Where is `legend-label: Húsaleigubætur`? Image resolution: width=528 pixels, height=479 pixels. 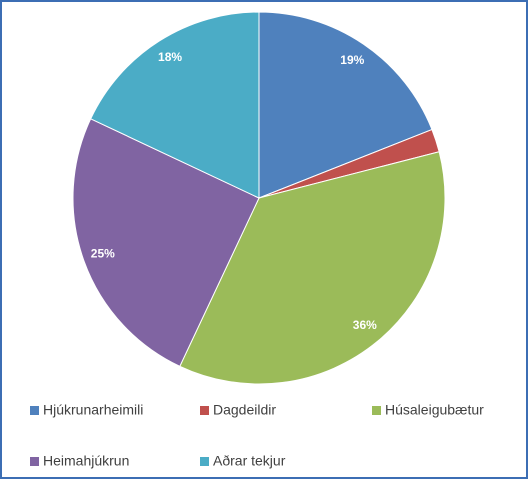
legend-label: Húsaleigubætur is located at coordinates (434, 410).